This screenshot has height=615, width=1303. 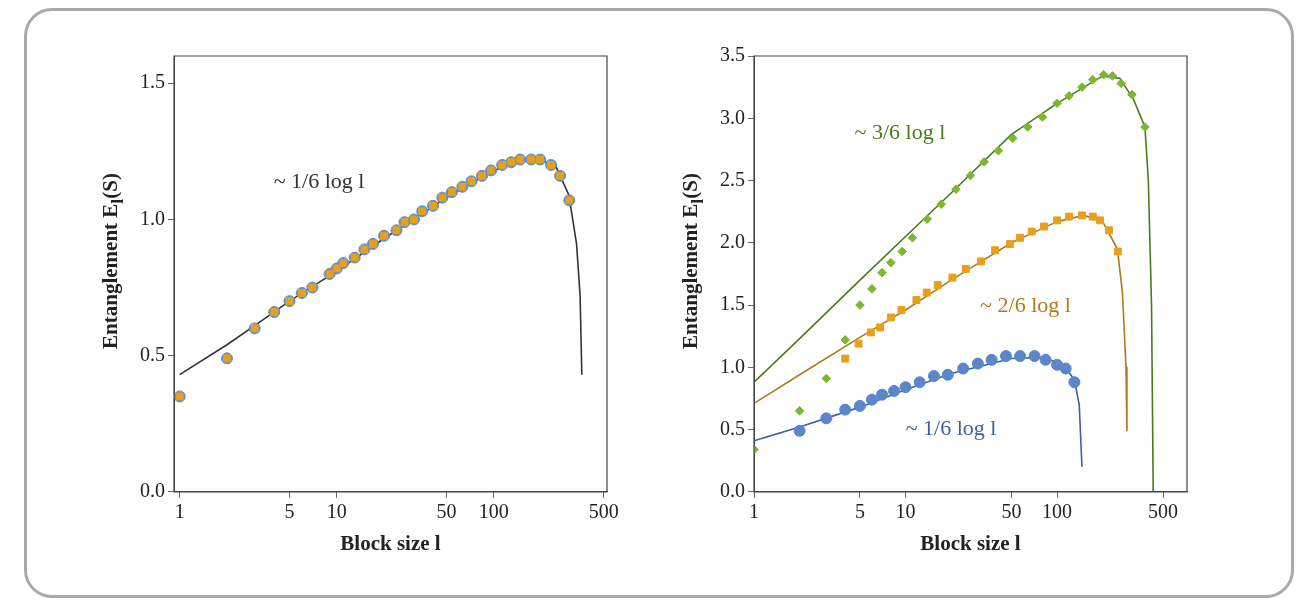 What do you see at coordinates (900, 131) in the screenshot?
I see `annotation: ~ 3/6 log l` at bounding box center [900, 131].